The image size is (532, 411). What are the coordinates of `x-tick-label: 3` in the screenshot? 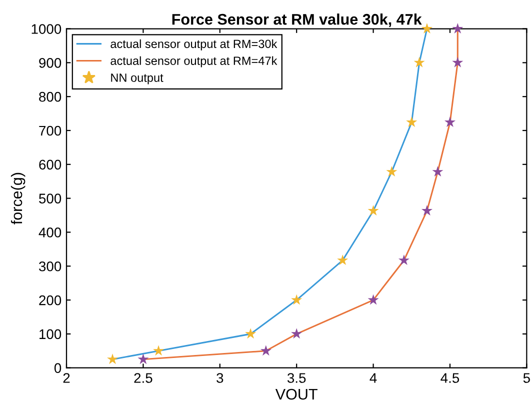 It's located at (220, 378).